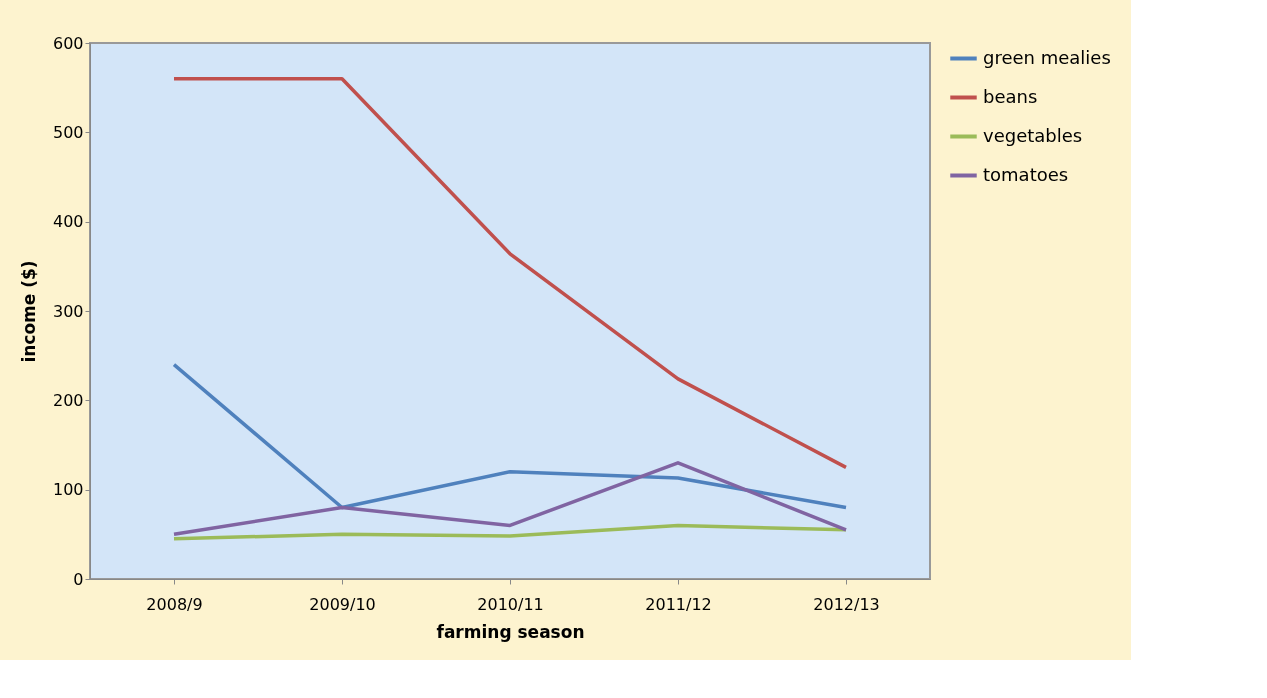 Image resolution: width=1267 pixels, height=698 pixels. What do you see at coordinates (342, 604) in the screenshot?
I see `x-tick-label: 2009/10` at bounding box center [342, 604].